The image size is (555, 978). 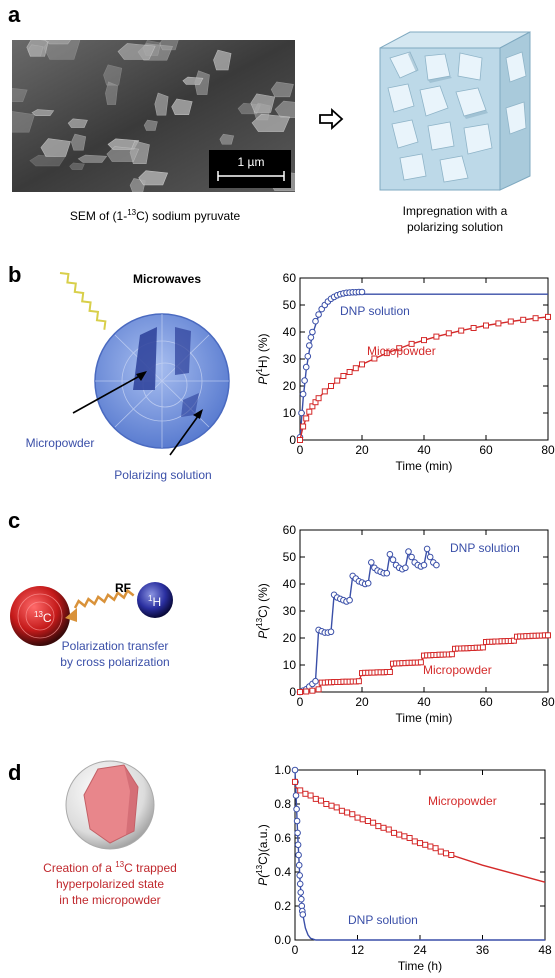 I want to click on y-tick-label: 1.0, so click(x=282, y=770).